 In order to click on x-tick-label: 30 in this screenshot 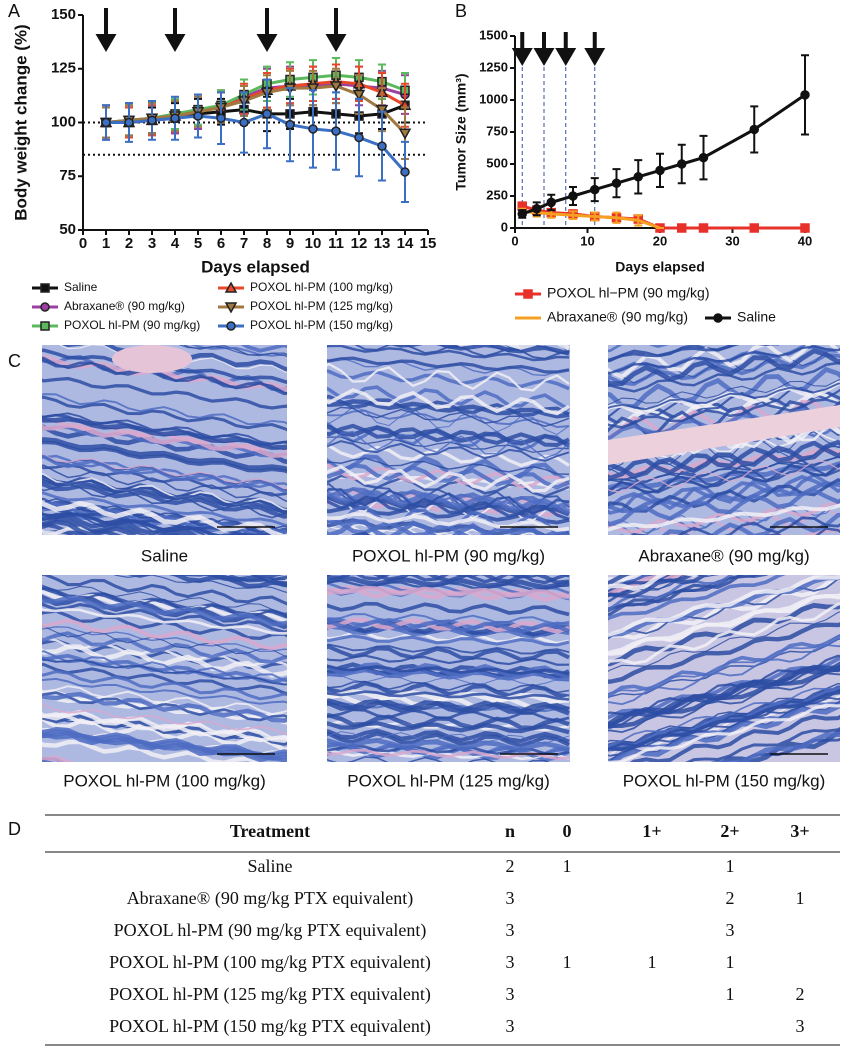, I will do `click(732, 240)`.